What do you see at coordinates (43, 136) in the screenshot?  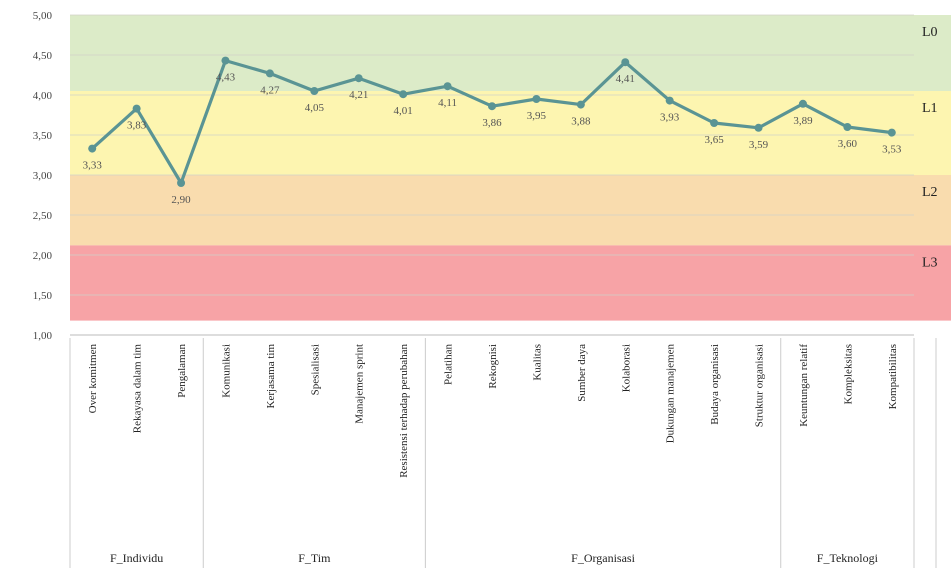 I see `y-tick-label: 3,50` at bounding box center [43, 136].